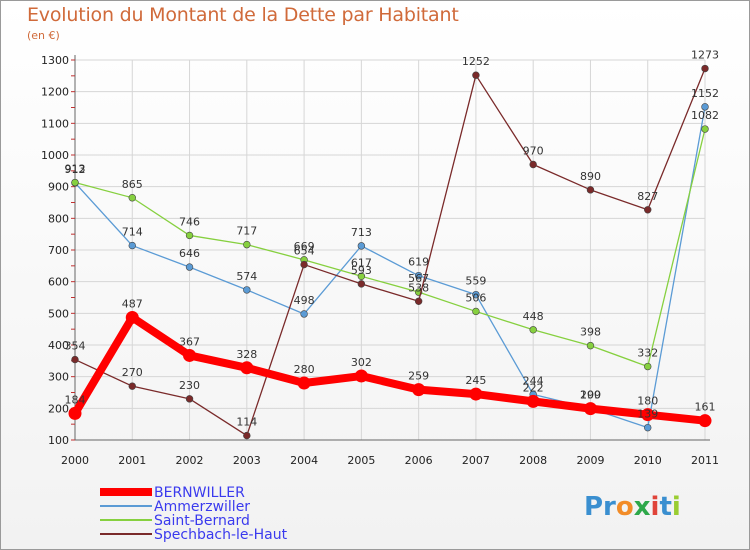 The height and width of the screenshot is (550, 750). Describe the element at coordinates (221, 535) in the screenshot. I see `legend-label: Spechbach-le-Haut` at that location.